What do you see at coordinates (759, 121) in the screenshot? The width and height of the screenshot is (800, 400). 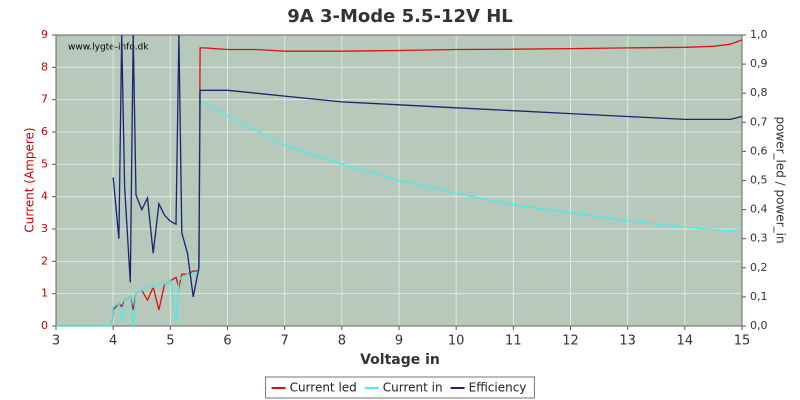 I see `y2-tick-label: 0,7` at bounding box center [759, 121].